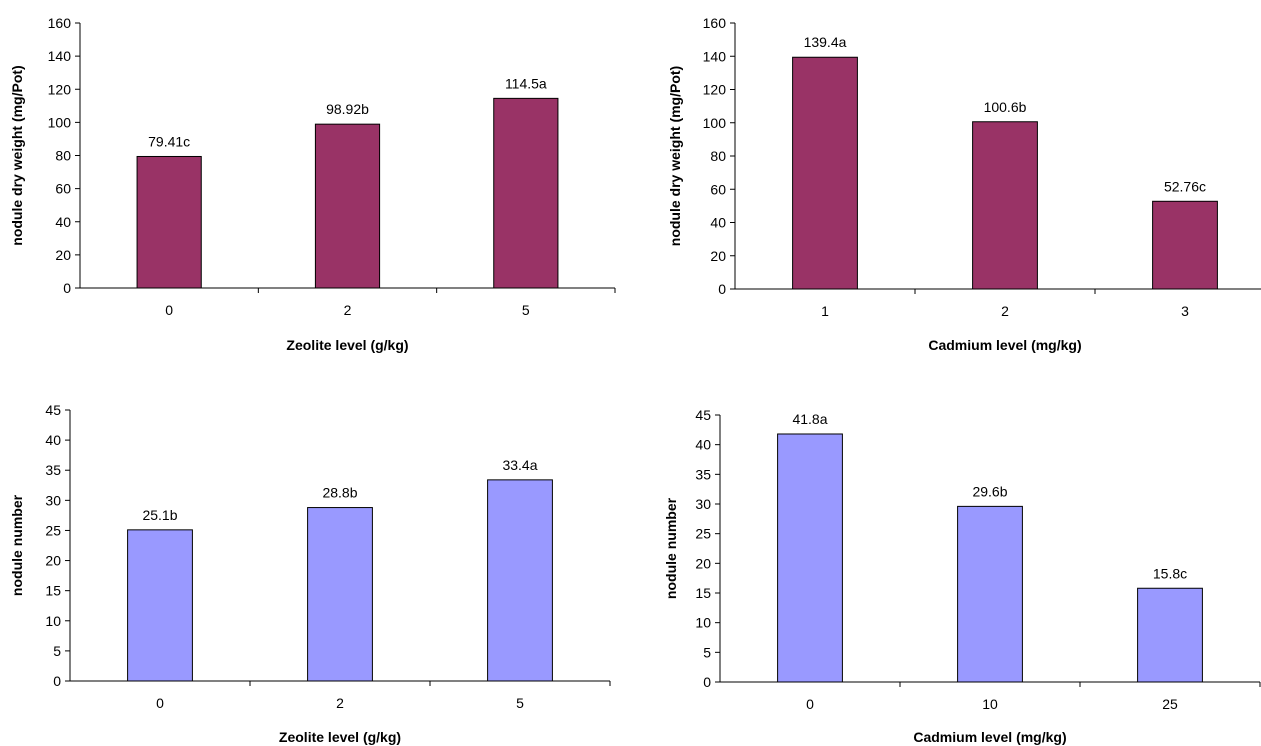 This screenshot has height=746, width=1261. I want to click on x-tick-label: 3, so click(1185, 311).